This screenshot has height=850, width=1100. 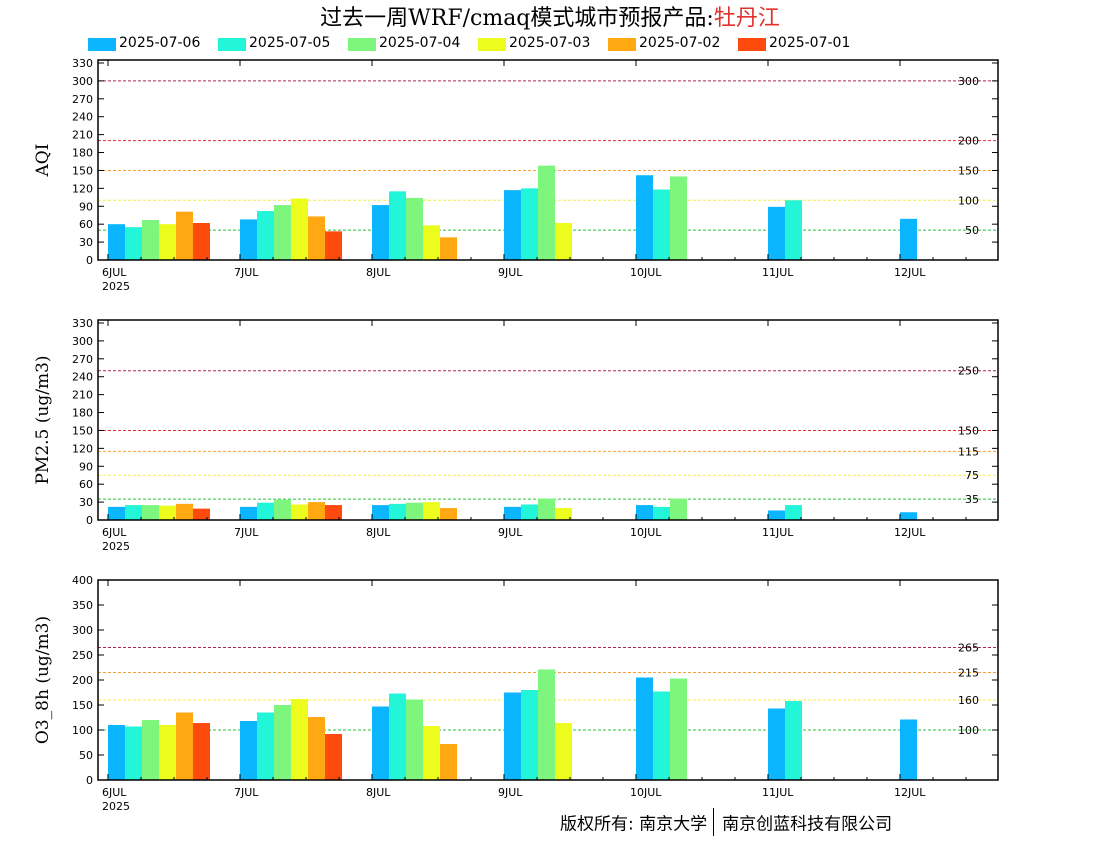 What do you see at coordinates (86, 755) in the screenshot?
I see `y-tick-label: 50` at bounding box center [86, 755].